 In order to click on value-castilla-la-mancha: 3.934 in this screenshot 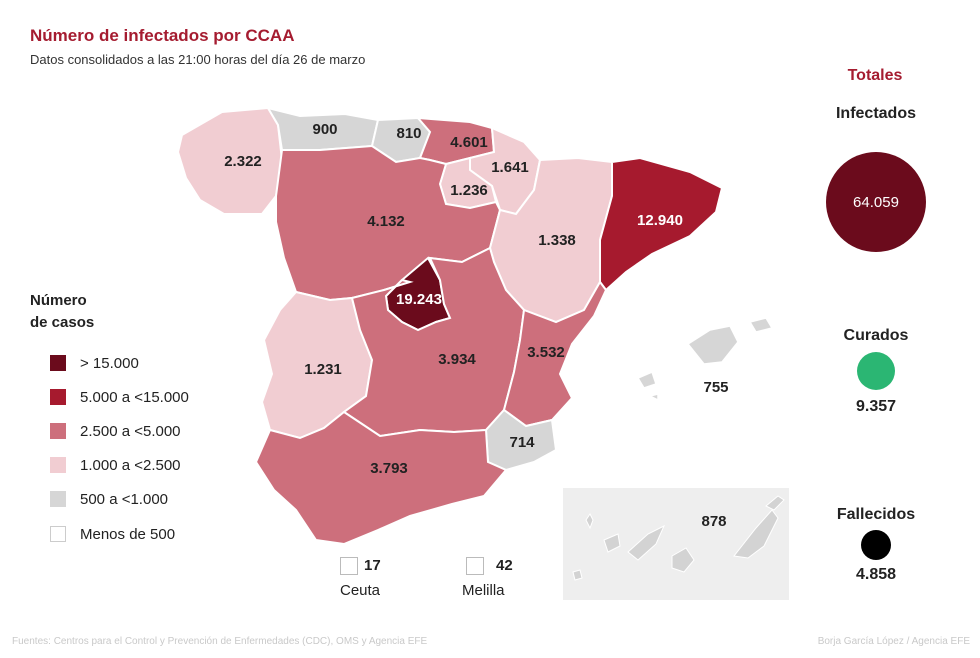, I will do `click(457, 359)`.